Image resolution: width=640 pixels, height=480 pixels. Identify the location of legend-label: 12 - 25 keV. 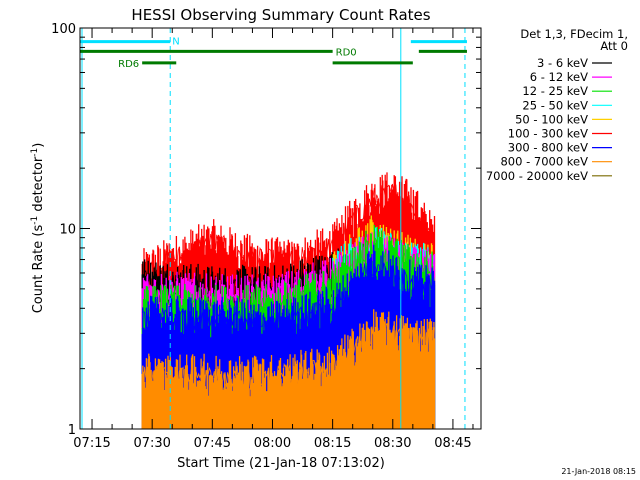
(555, 91).